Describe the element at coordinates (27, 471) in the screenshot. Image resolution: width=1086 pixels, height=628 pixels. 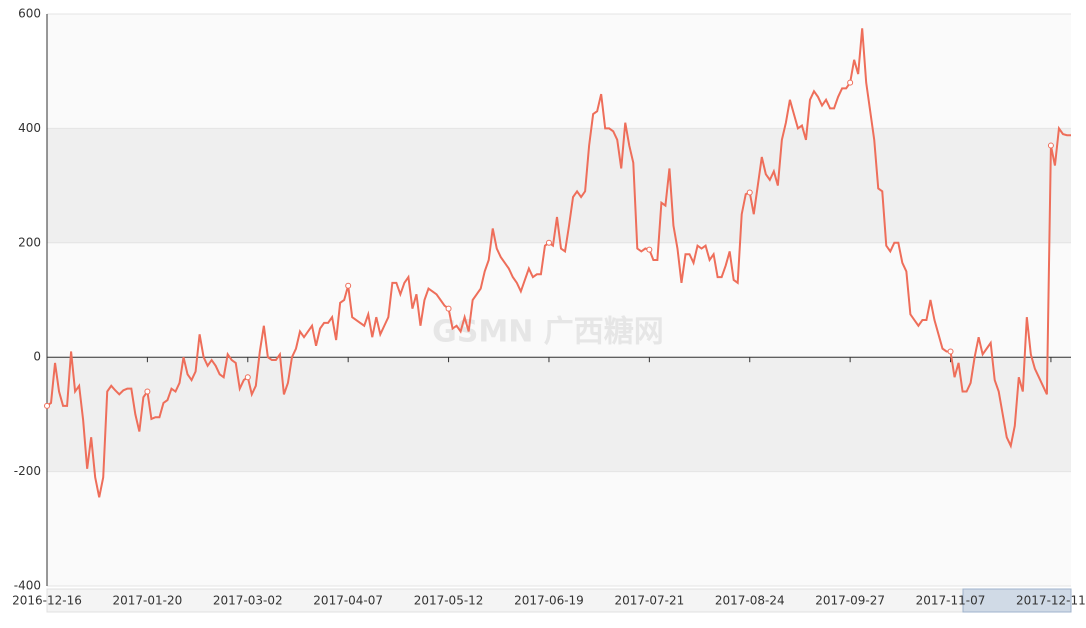
I see `y-tick-label: -200` at that location.